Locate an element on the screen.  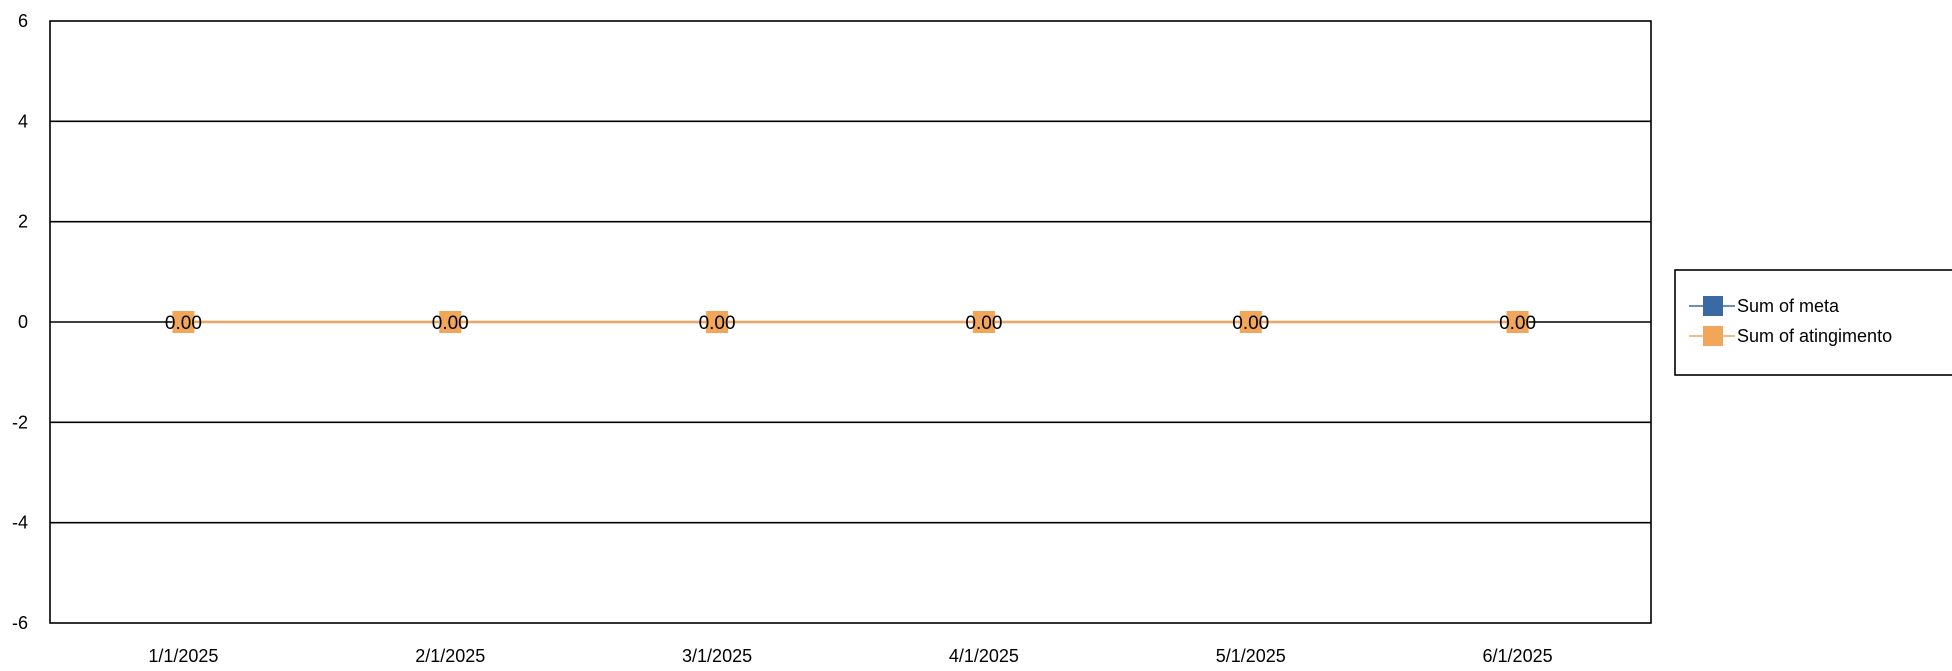
legend-label: Sum of meta is located at coordinates (1788, 306).